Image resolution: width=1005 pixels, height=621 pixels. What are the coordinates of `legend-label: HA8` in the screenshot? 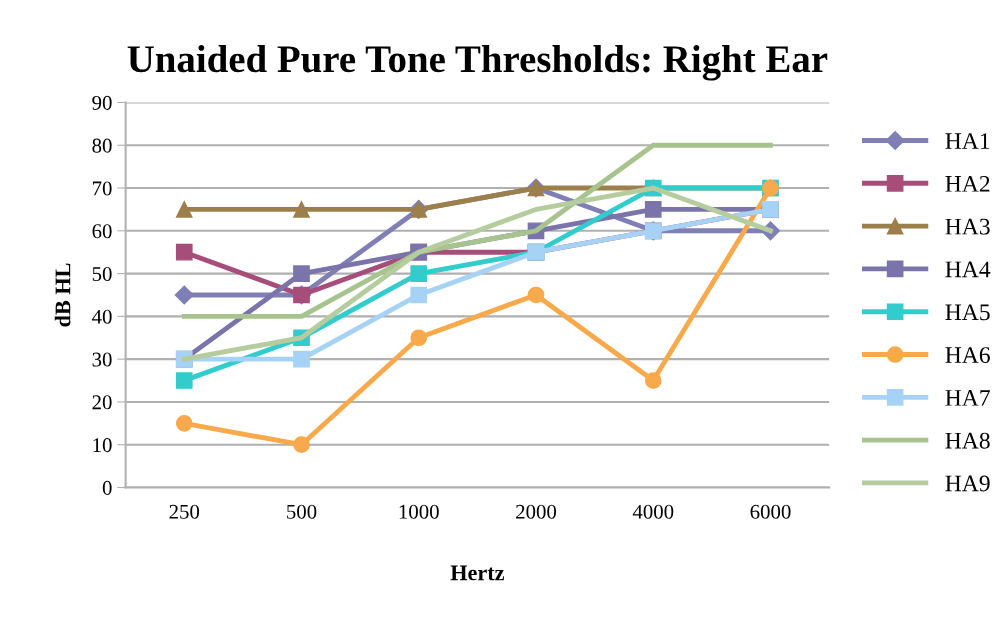 It's located at (967, 440).